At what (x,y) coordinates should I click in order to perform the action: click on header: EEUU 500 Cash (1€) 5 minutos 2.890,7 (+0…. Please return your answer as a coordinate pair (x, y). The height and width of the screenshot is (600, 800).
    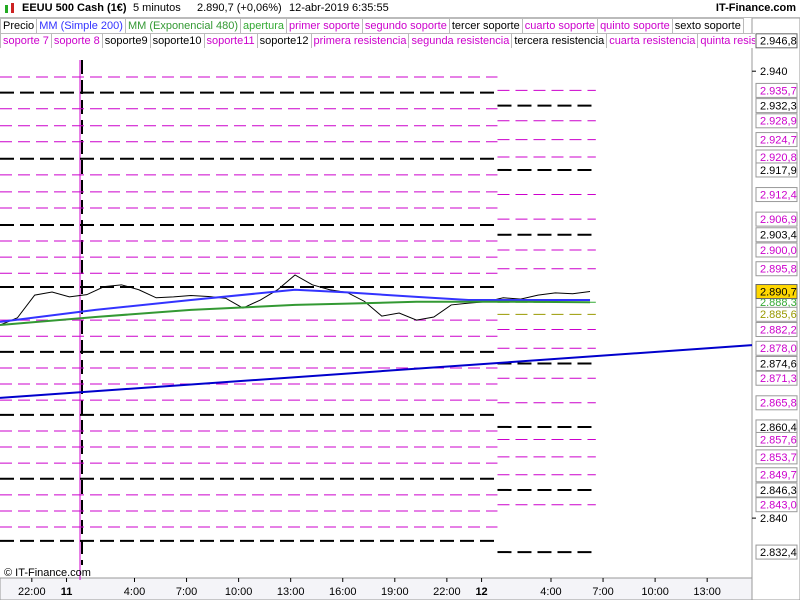
    Looking at the image, I should click on (400, 9).